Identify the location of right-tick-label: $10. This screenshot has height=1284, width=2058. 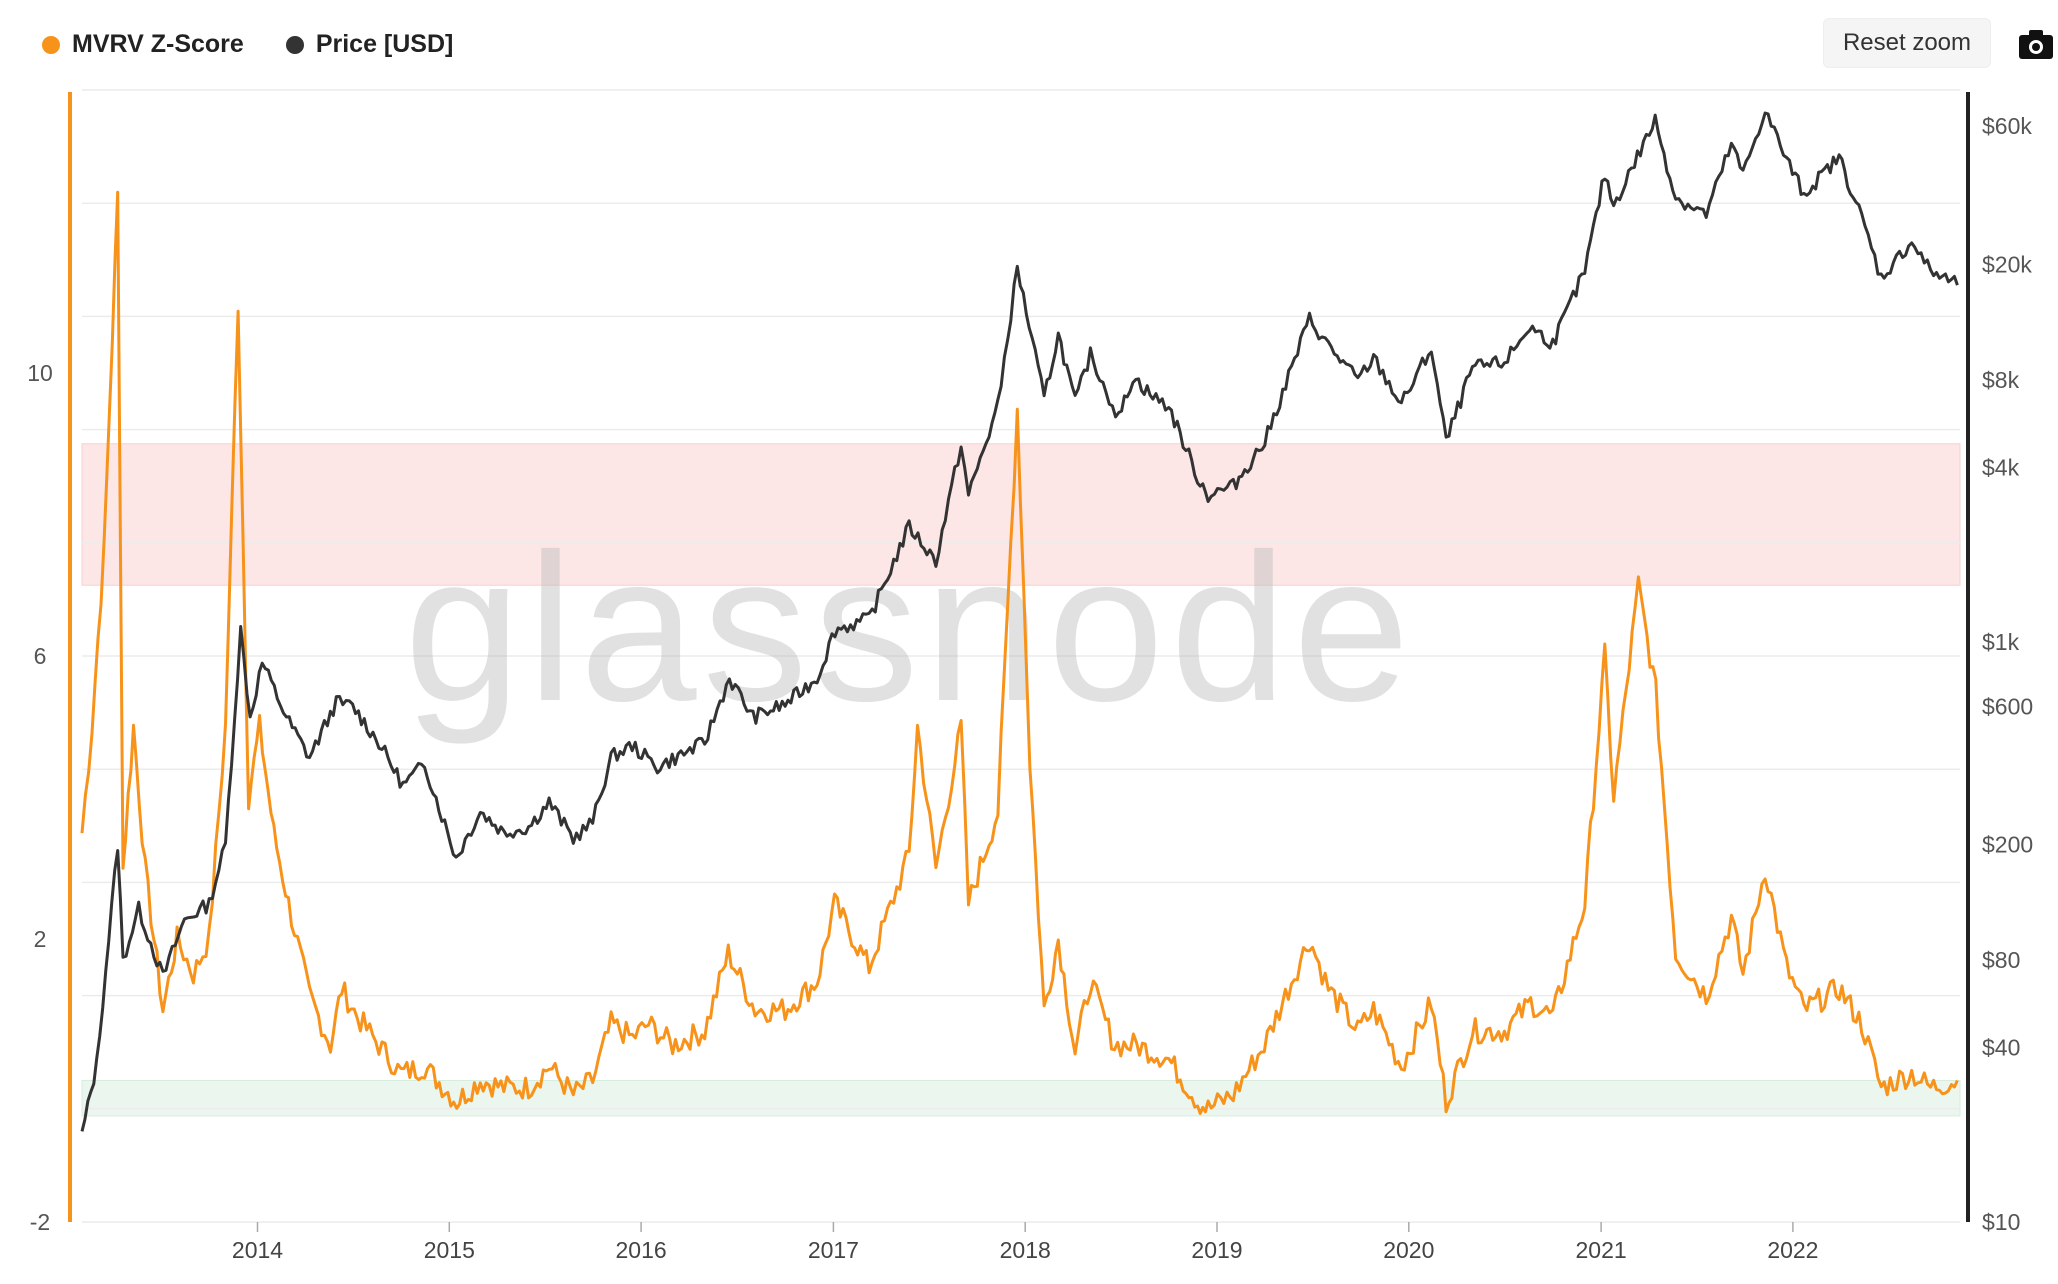
(2001, 1222).